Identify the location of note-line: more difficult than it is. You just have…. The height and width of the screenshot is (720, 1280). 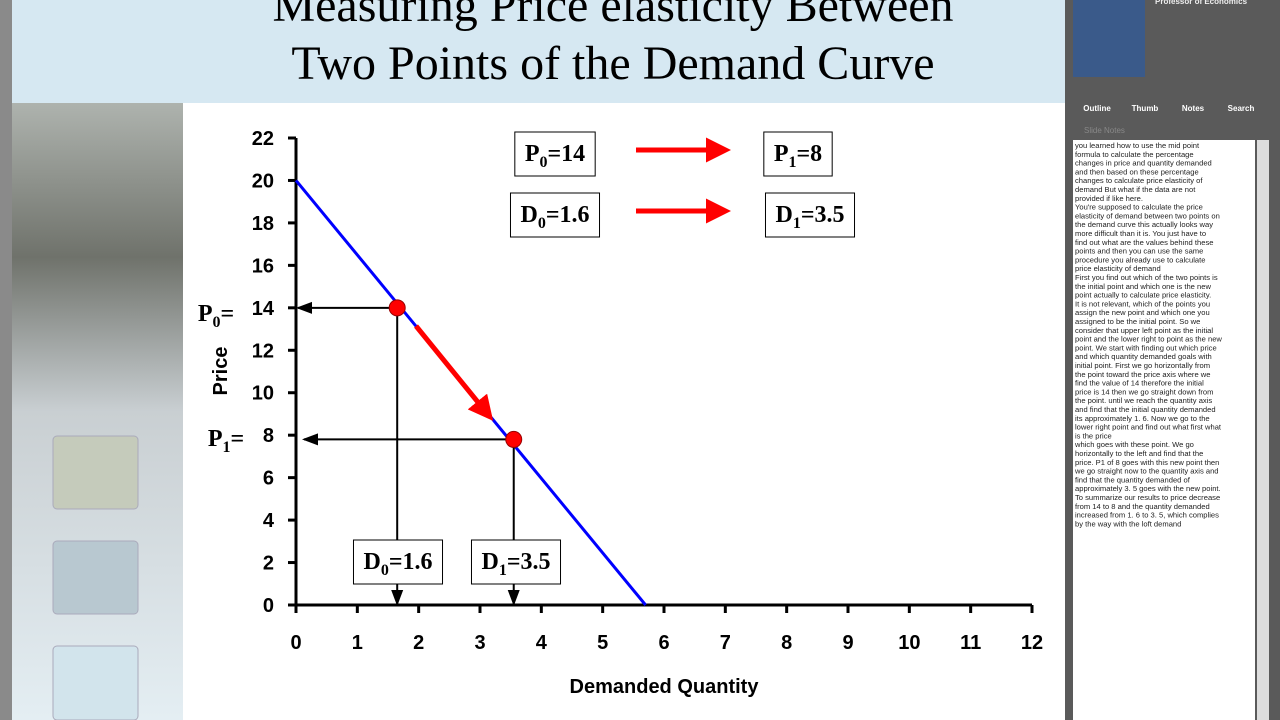
(1140, 233).